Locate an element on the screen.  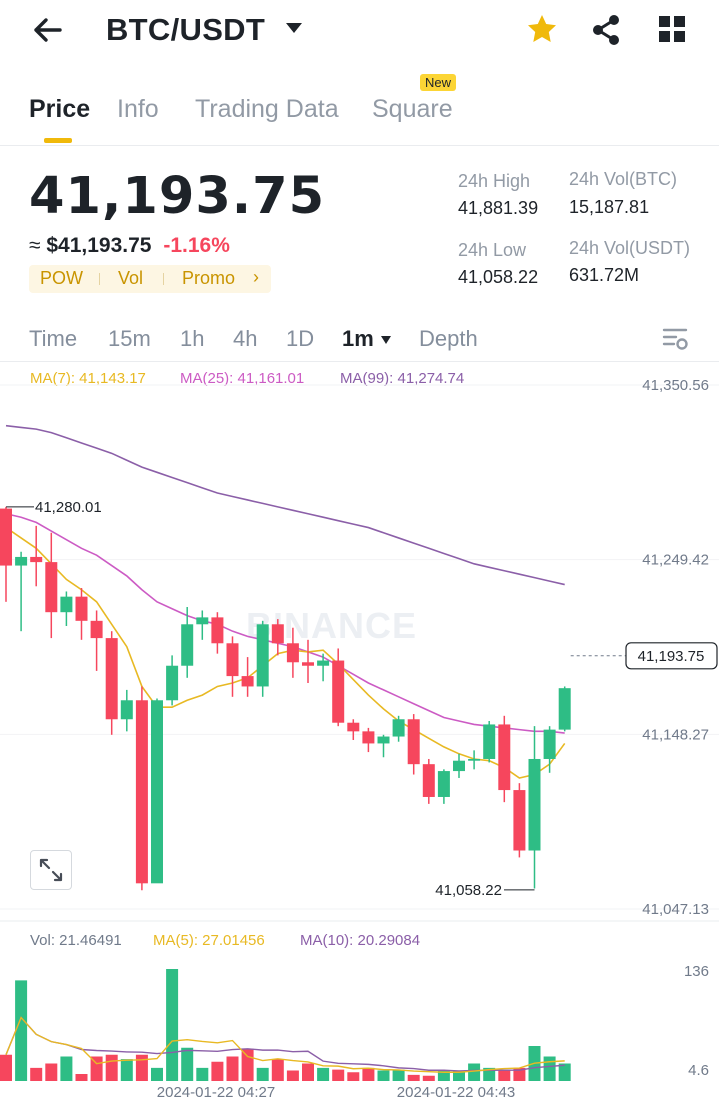
chevron-right-icon: › is located at coordinates (256, 277).